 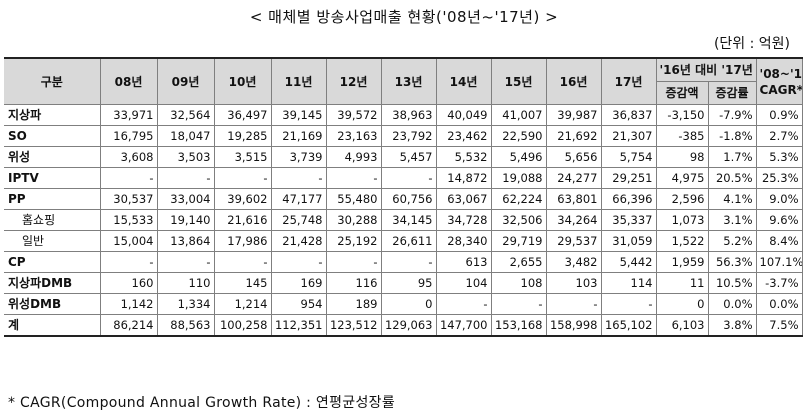 I want to click on change-amount-cell: -3,150, so click(x=682, y=115).